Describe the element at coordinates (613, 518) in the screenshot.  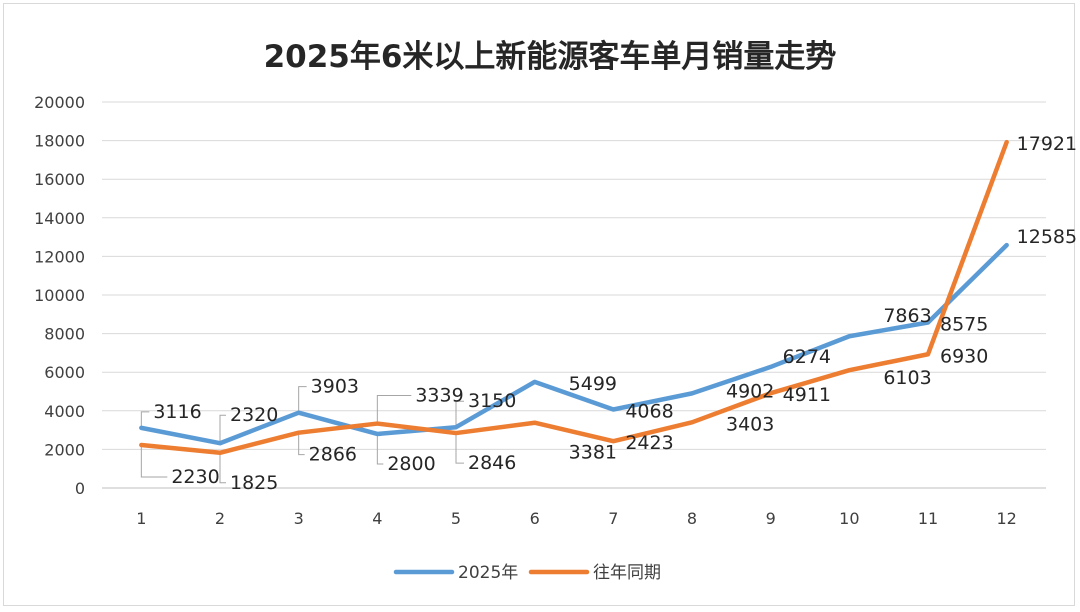
I see `x-tick-label: 7` at that location.